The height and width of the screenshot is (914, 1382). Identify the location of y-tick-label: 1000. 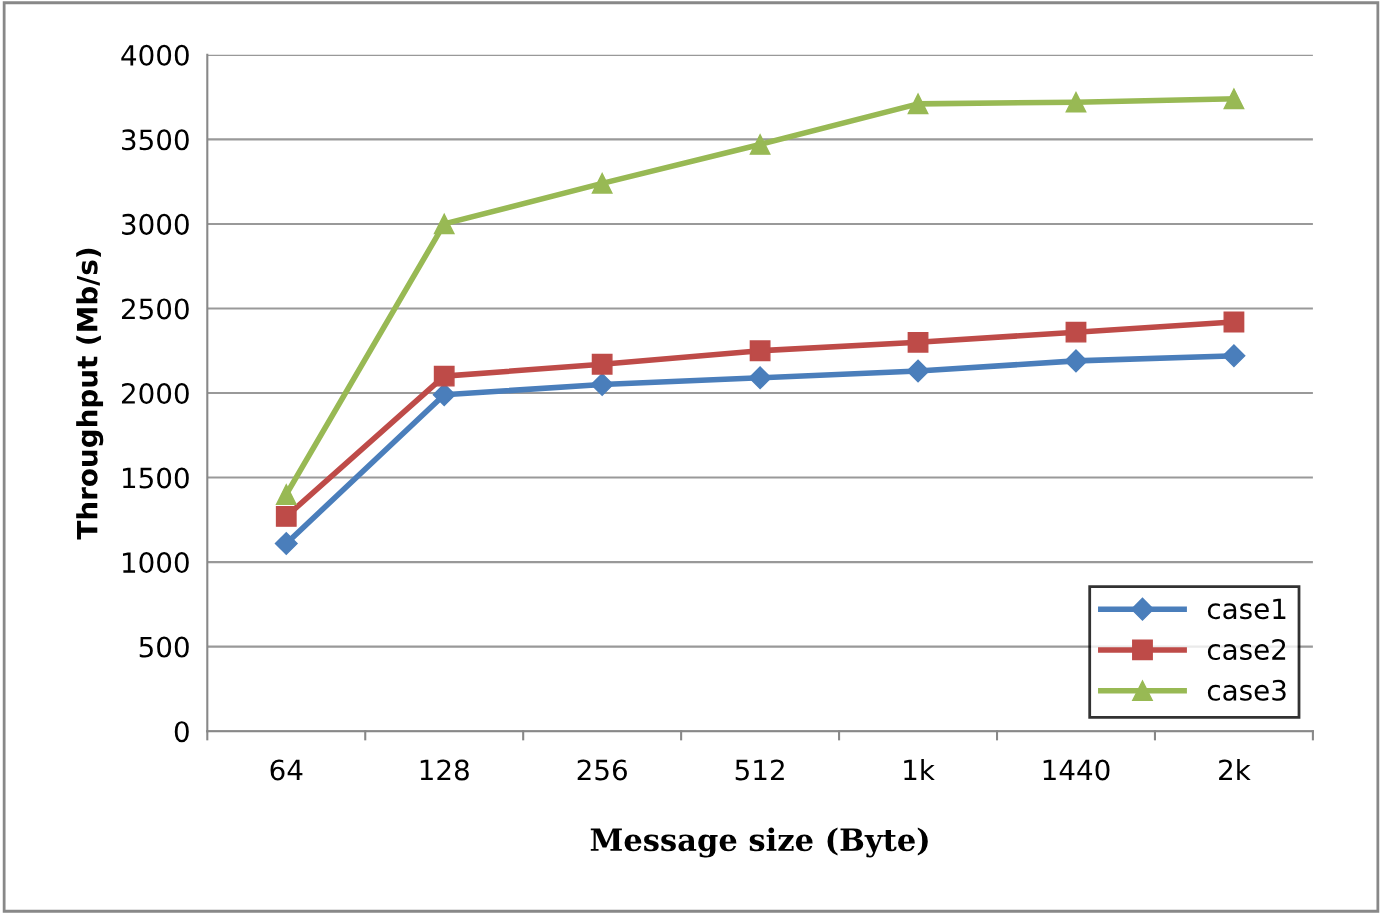
(155, 563).